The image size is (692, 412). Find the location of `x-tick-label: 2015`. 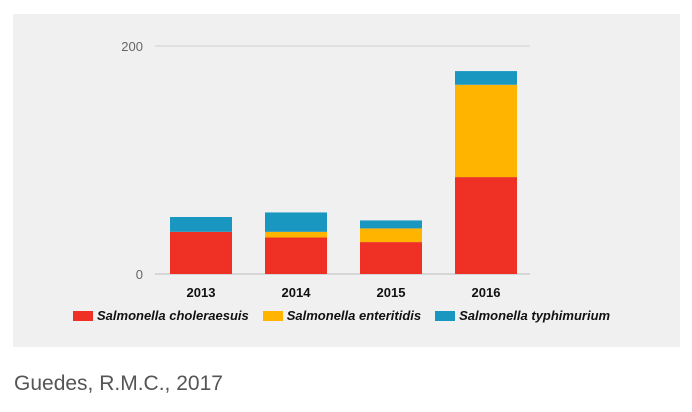

x-tick-label: 2015 is located at coordinates (391, 292).